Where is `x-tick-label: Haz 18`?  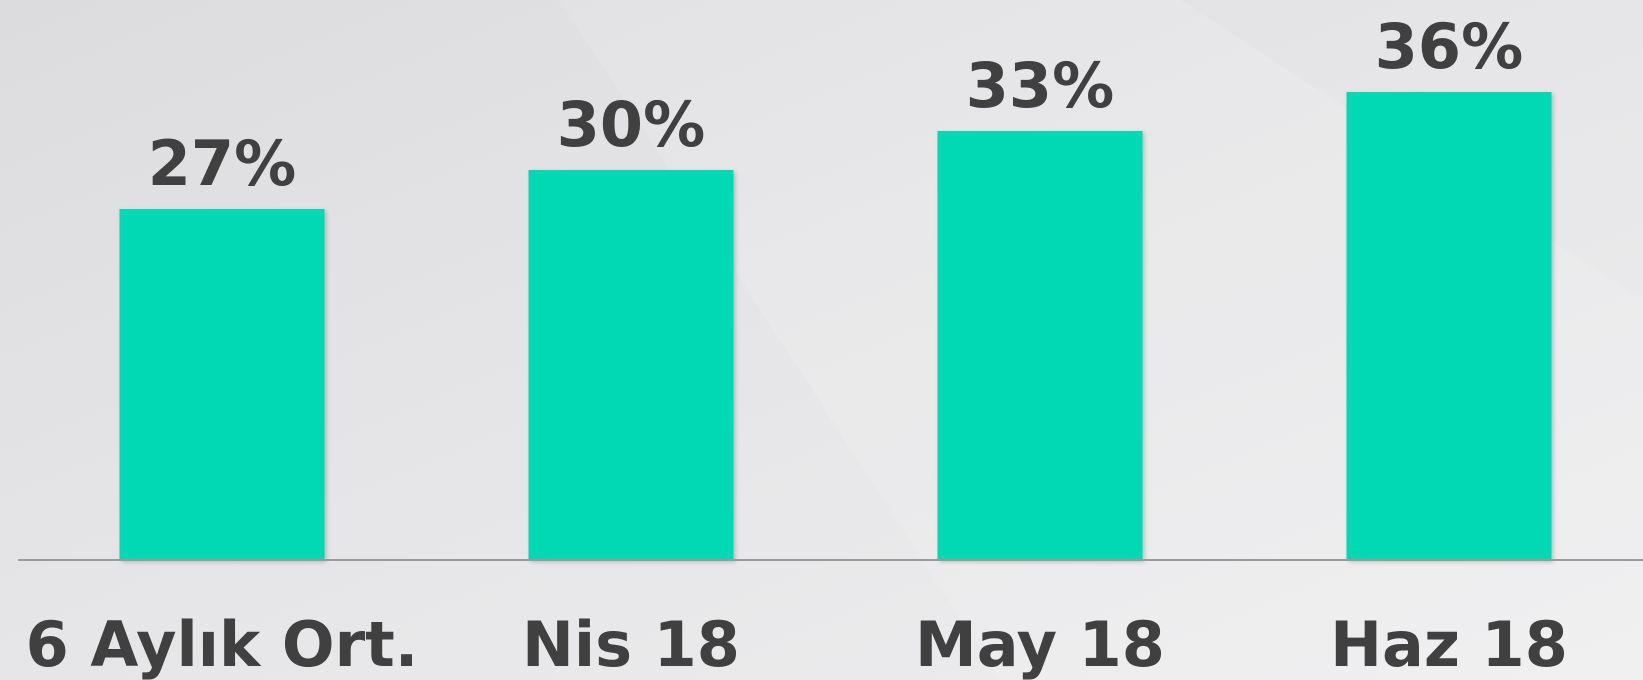
x-tick-label: Haz 18 is located at coordinates (1449, 644).